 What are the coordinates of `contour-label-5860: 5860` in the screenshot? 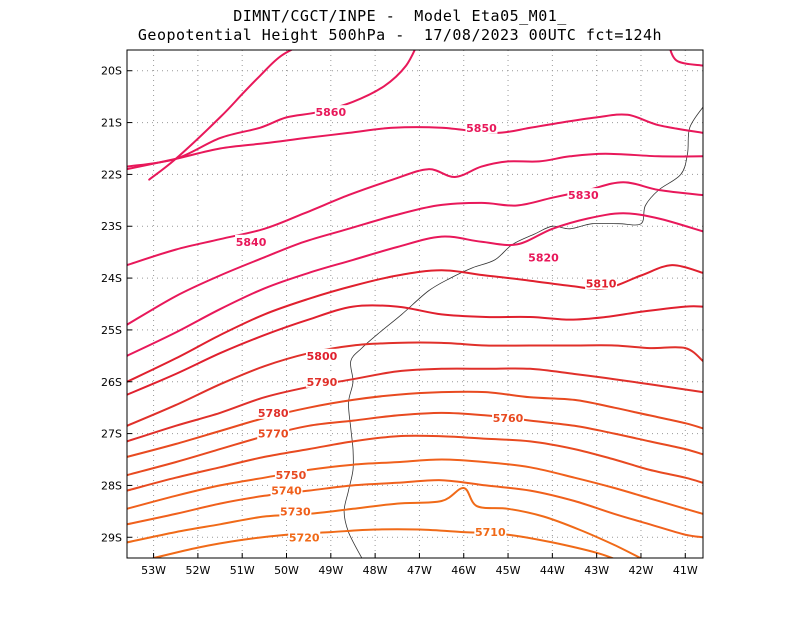 It's located at (331, 112).